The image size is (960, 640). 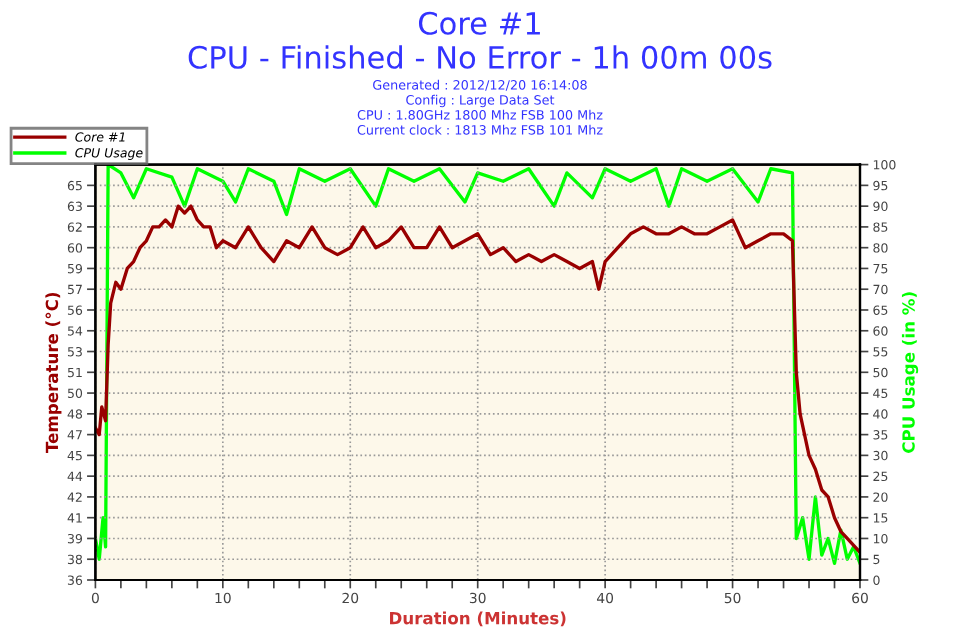 What do you see at coordinates (479, 23) in the screenshot?
I see `chart-title: Core #1` at bounding box center [479, 23].